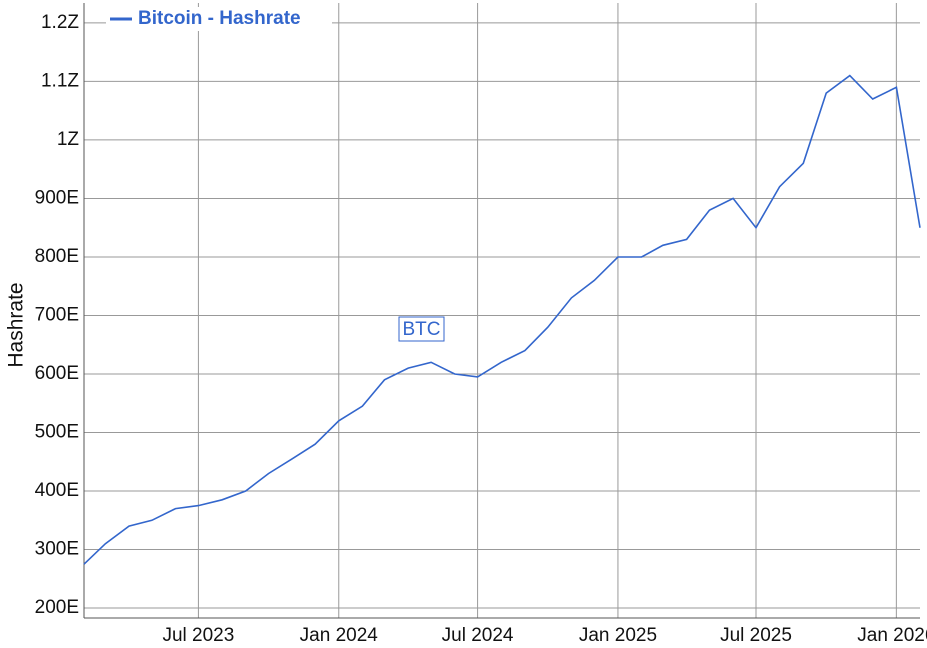 The height and width of the screenshot is (648, 927). Describe the element at coordinates (892, 635) in the screenshot. I see `x-tick-label: Jan 2026` at that location.